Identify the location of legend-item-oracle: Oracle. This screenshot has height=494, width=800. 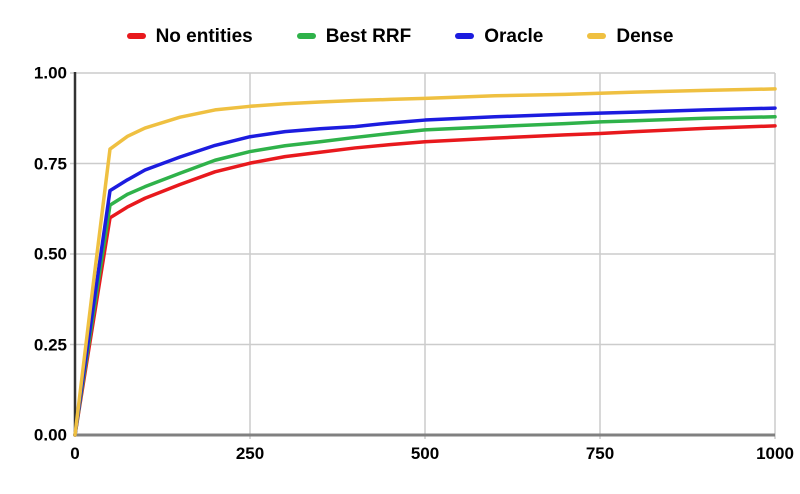
(499, 36).